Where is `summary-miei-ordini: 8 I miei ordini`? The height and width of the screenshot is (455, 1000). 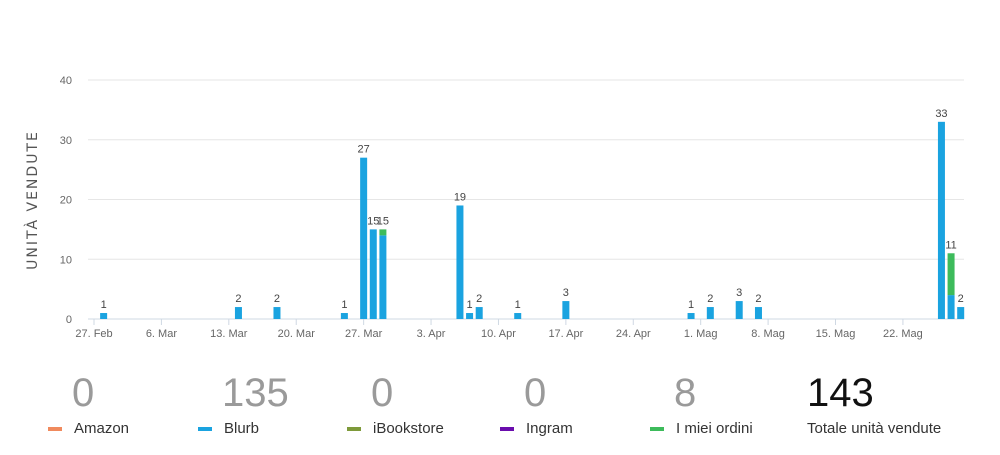
summary-miei-ordini: 8 I miei ordini is located at coordinates (701, 403).